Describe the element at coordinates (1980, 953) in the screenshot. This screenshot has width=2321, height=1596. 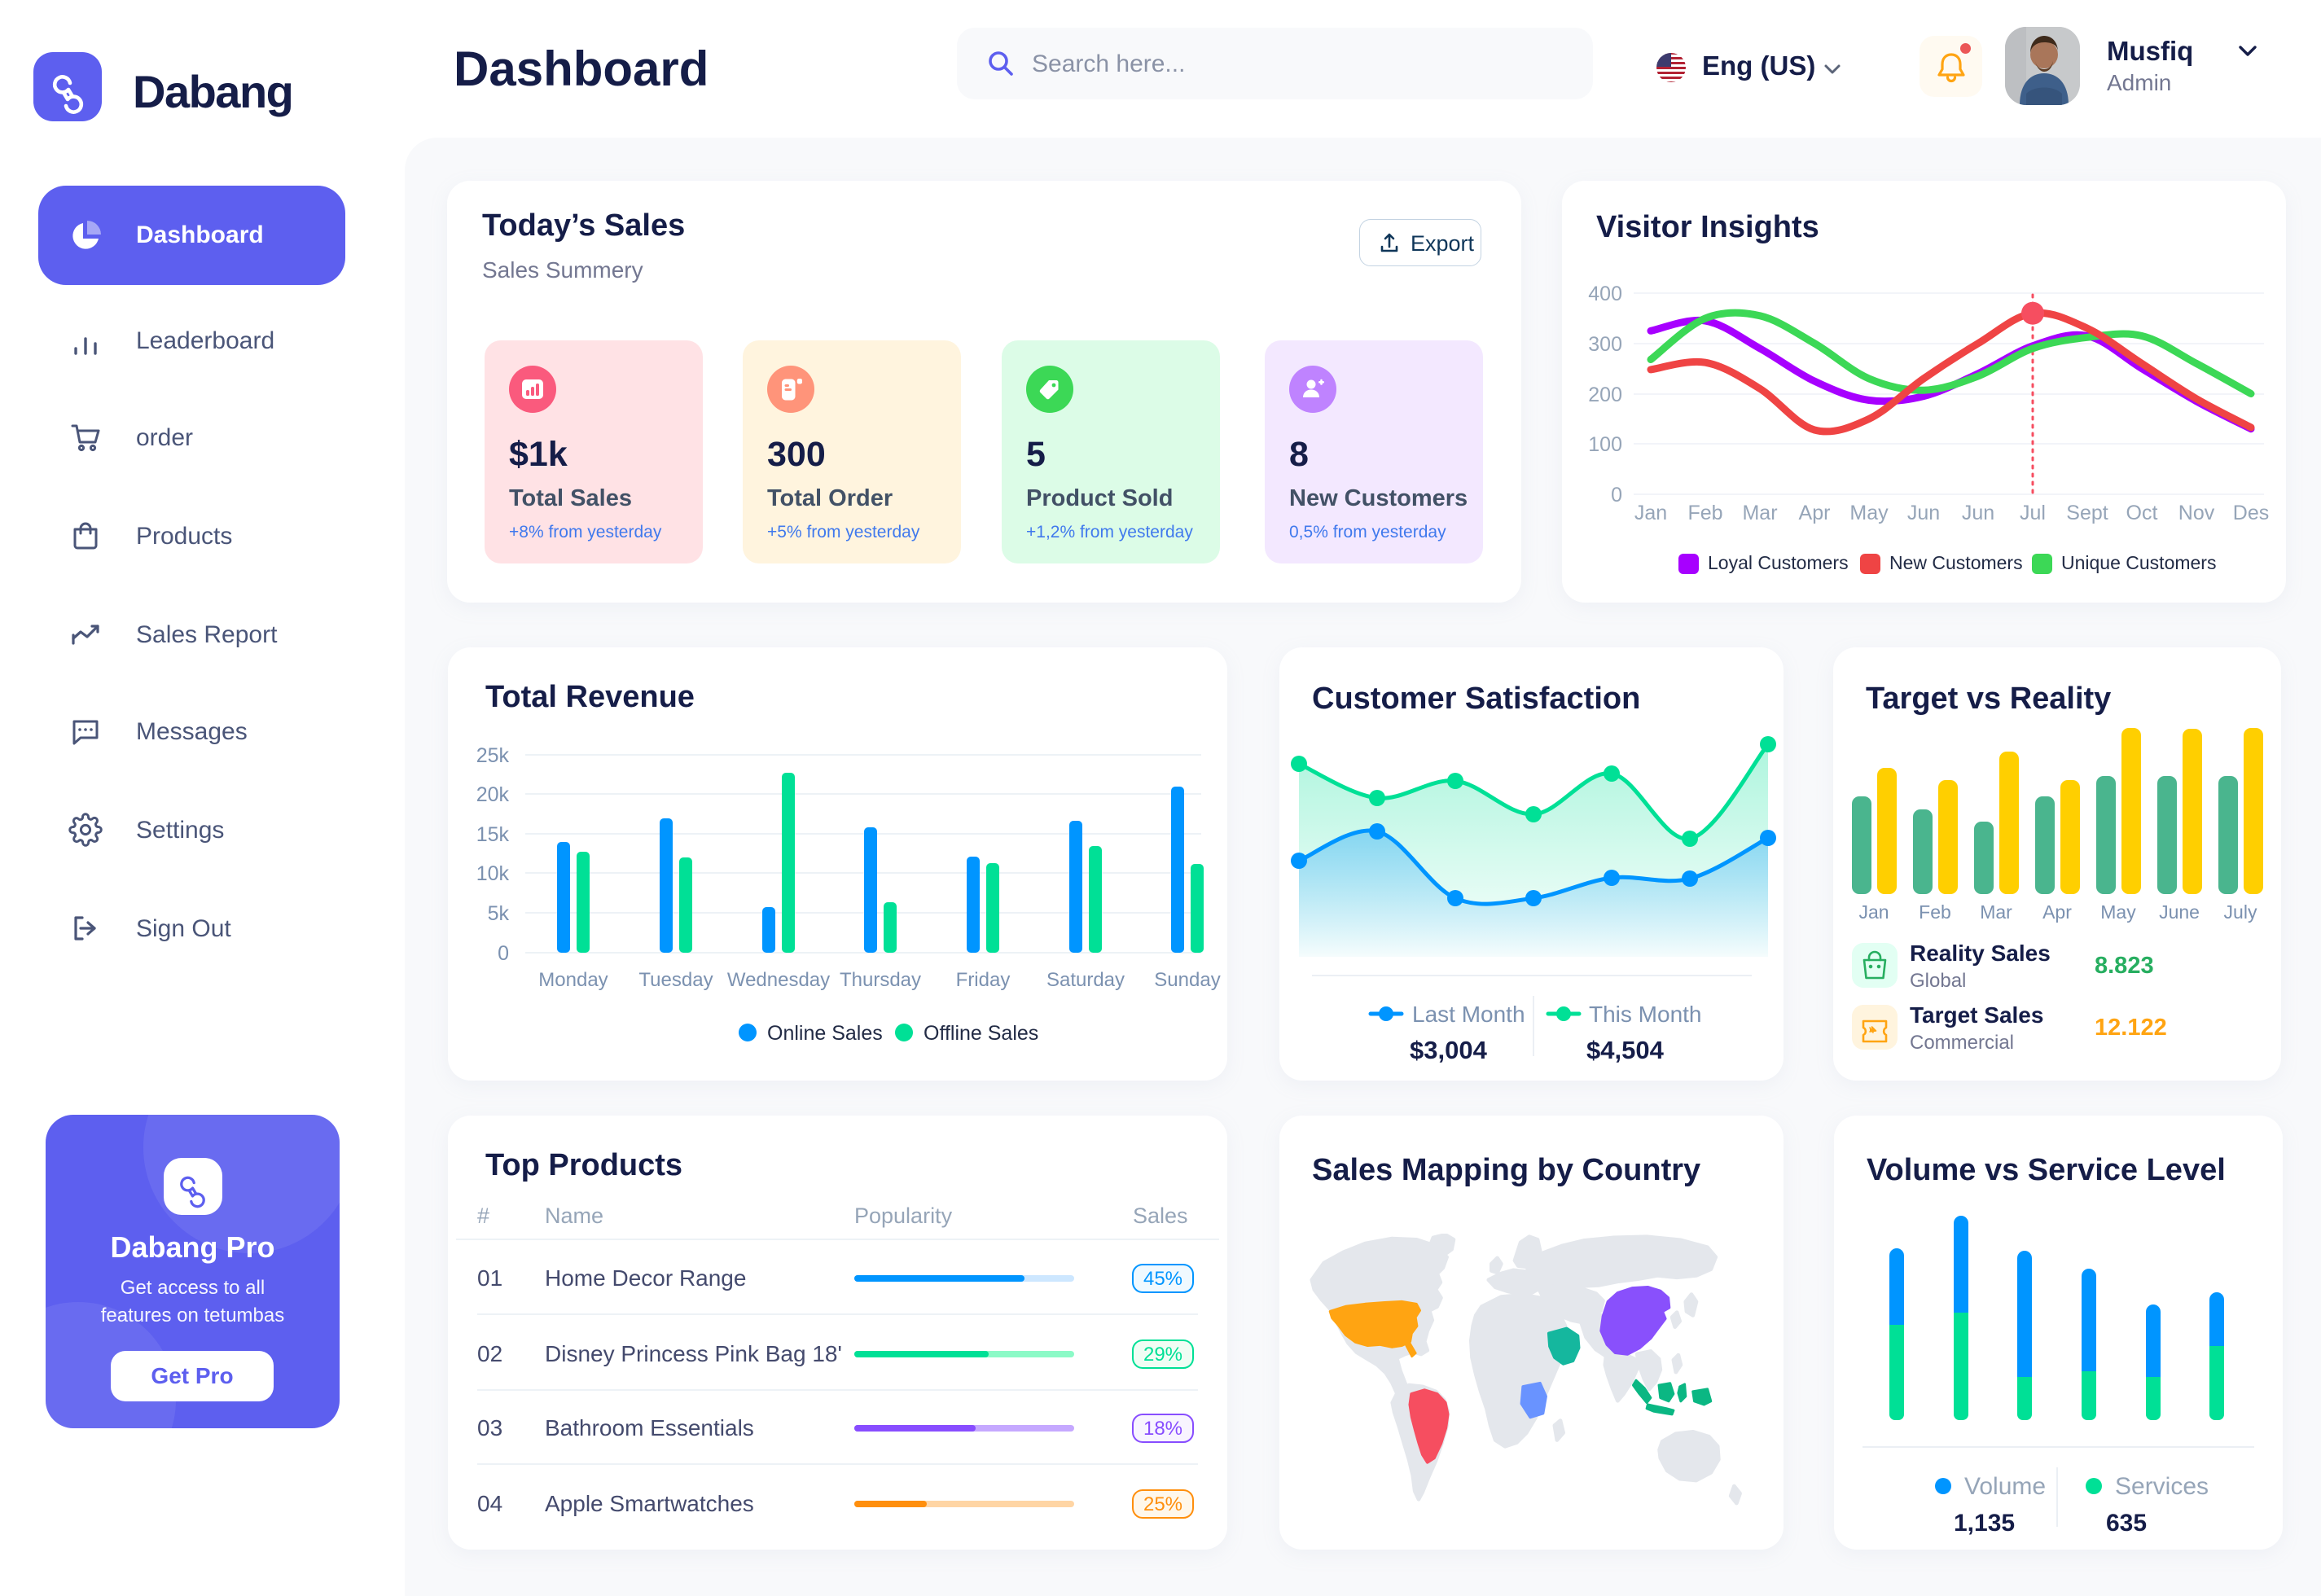
I see `svg-text: Reality Sales` at that location.